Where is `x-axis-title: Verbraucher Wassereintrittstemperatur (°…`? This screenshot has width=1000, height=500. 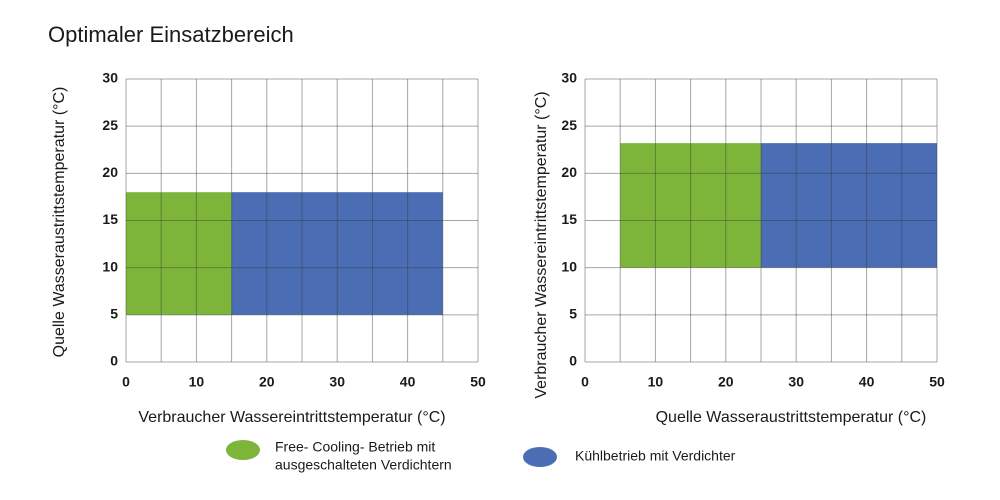
x-axis-title: Verbraucher Wassereintrittstemperatur (°… is located at coordinates (291, 417).